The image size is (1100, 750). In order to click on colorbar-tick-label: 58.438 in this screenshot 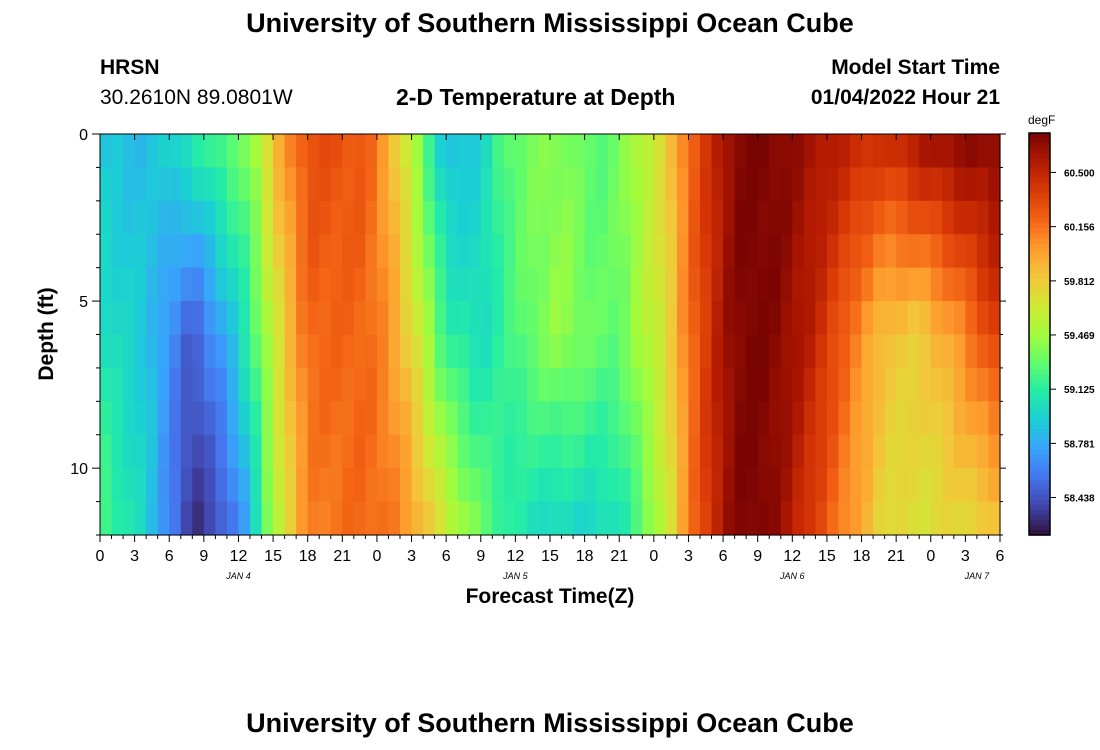, I will do `click(1079, 498)`.